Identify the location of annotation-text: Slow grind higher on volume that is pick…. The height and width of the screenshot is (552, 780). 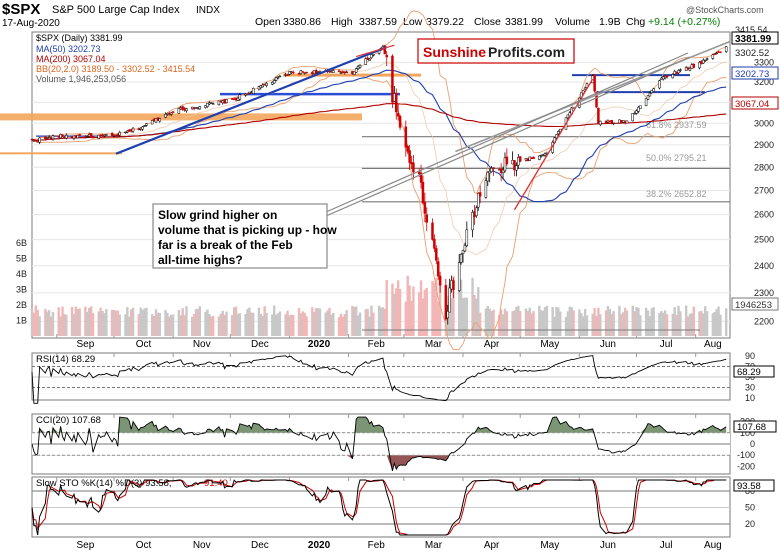
(249, 237).